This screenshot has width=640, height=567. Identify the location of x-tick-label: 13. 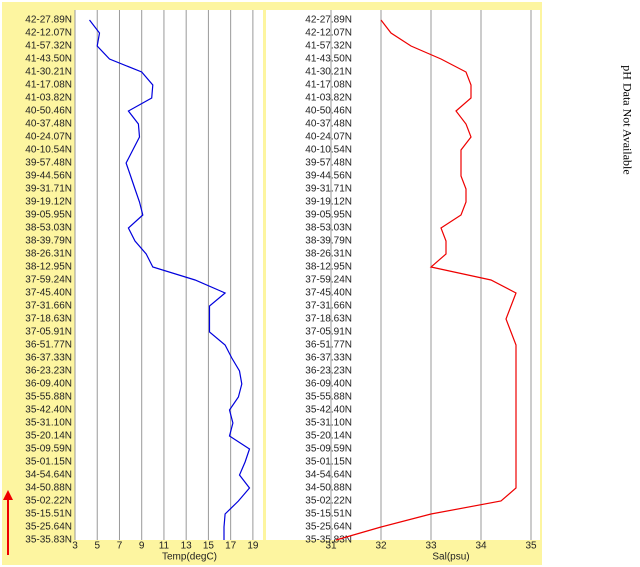
(187, 546).